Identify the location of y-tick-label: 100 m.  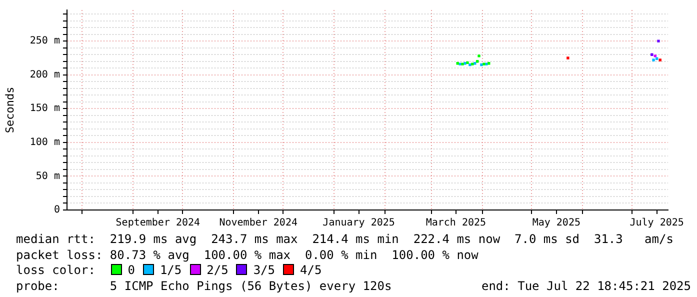
(45, 142).